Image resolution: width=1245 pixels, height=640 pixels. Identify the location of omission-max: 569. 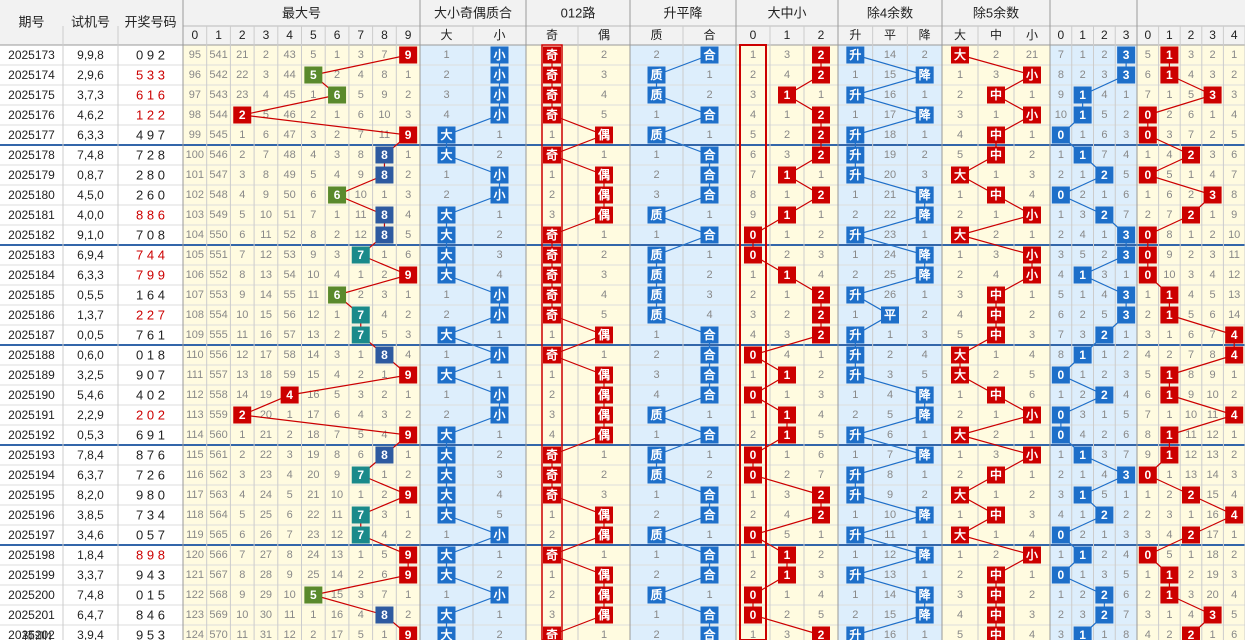
(218, 615).